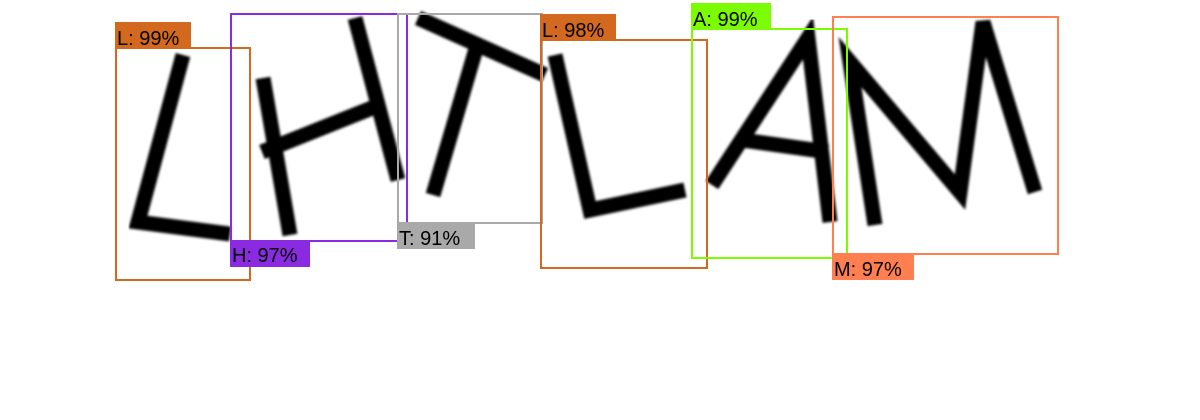  Describe the element at coordinates (725, 20) in the screenshot. I see `detection-label: A: 99%` at that location.